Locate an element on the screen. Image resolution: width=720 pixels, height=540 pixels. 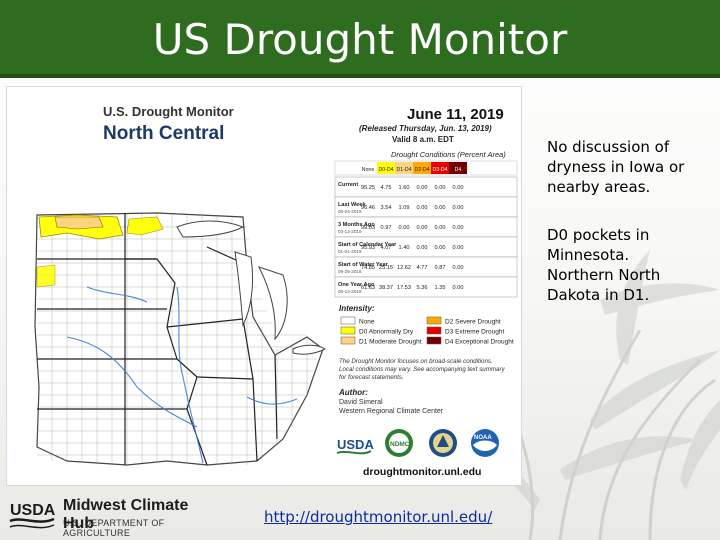
table-cell: 95.25 is located at coordinates (368, 188).